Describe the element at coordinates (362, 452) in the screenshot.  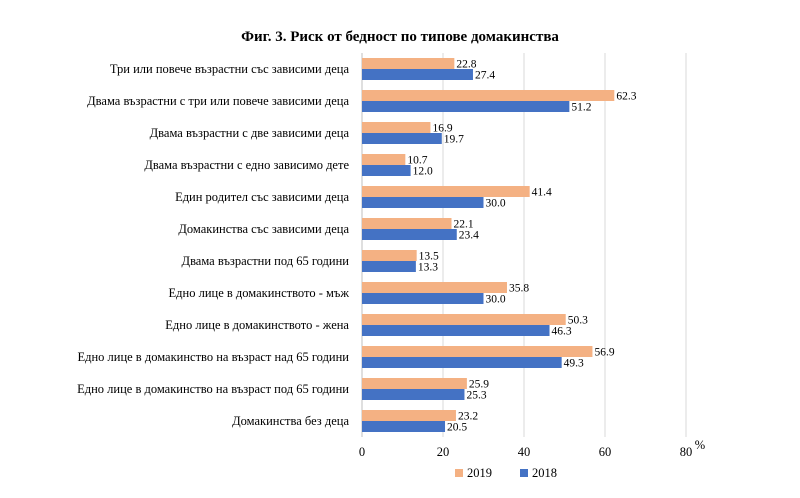
I see `x-tick-label: 0` at that location.